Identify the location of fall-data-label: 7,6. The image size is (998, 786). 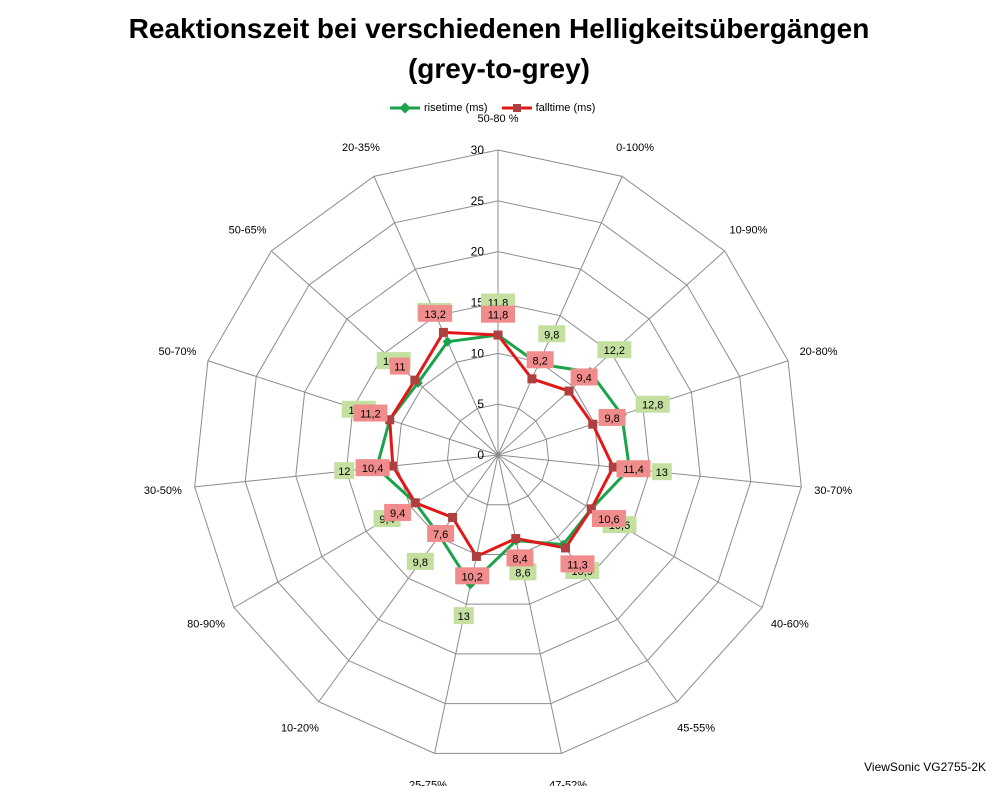
(440, 535).